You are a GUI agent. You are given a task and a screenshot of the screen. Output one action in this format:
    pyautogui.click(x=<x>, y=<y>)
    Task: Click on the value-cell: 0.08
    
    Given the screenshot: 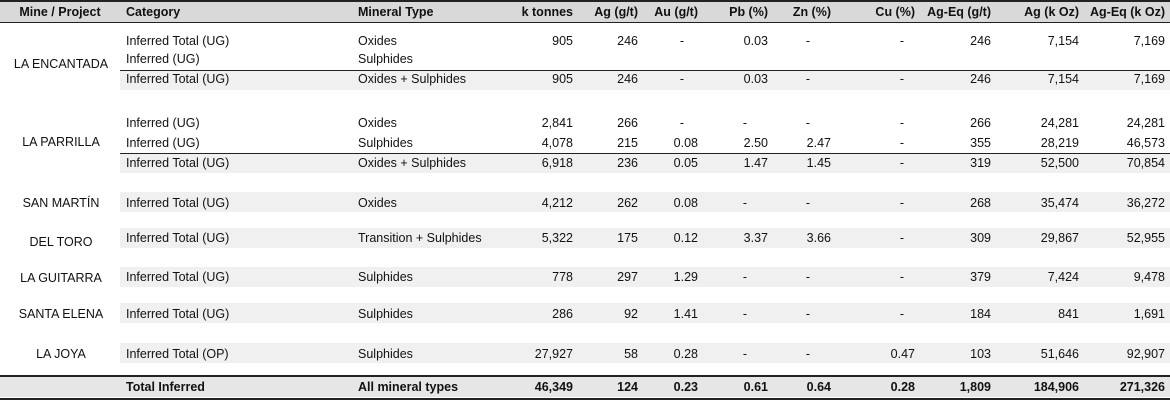 What is the action you would take?
    pyautogui.click(x=685, y=203)
    